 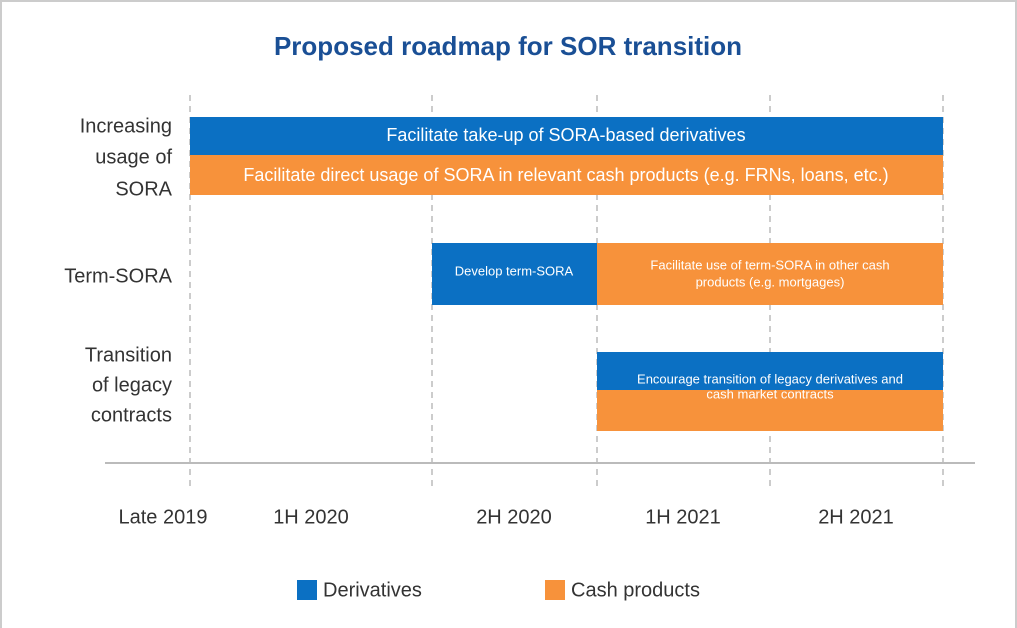 I want to click on row-label: of legacy, so click(x=132, y=385).